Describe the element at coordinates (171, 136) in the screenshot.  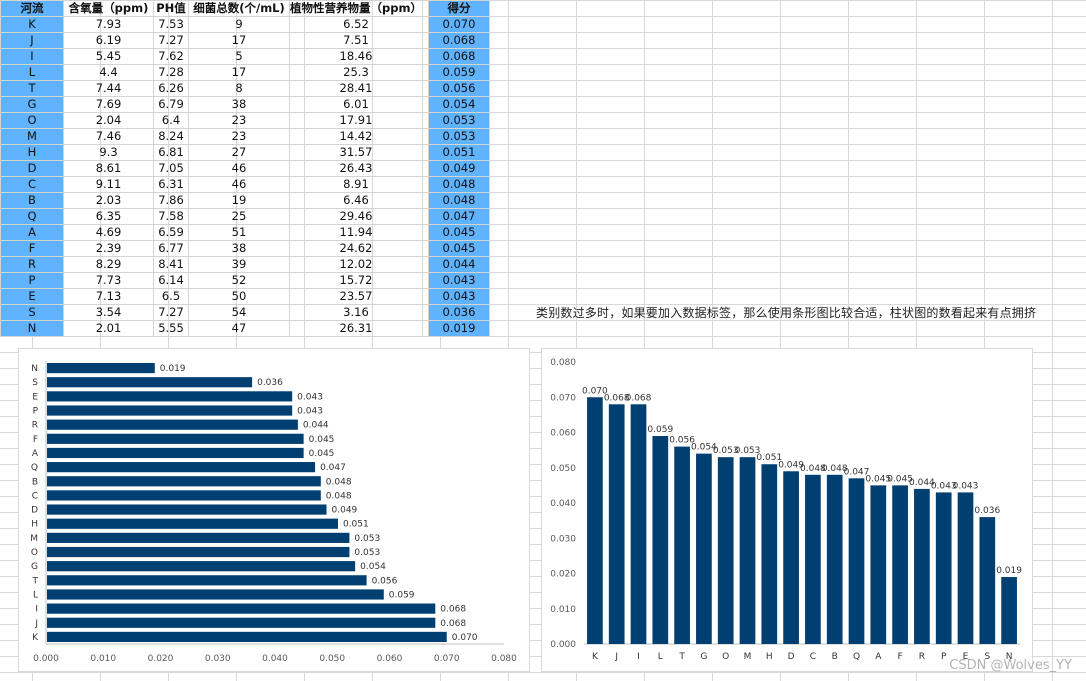
I see `cell-ph: 8.24` at that location.